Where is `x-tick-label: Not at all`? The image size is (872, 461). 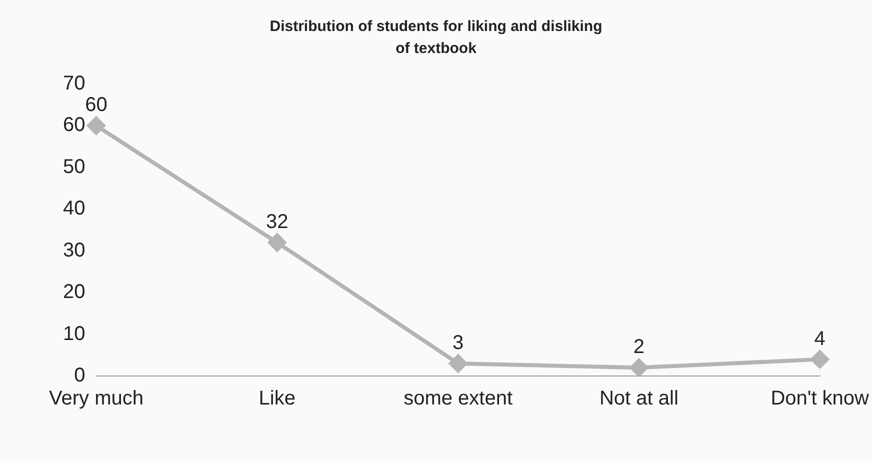
x-tick-label: Not at all is located at coordinates (638, 399).